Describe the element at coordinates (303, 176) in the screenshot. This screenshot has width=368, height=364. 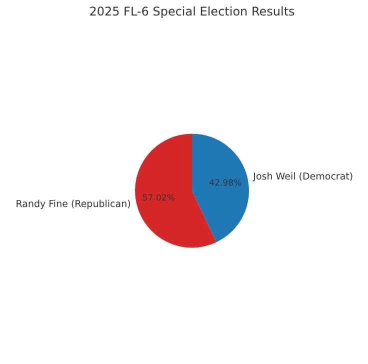
I see `slice-label: Josh Weil (Democrat)` at that location.